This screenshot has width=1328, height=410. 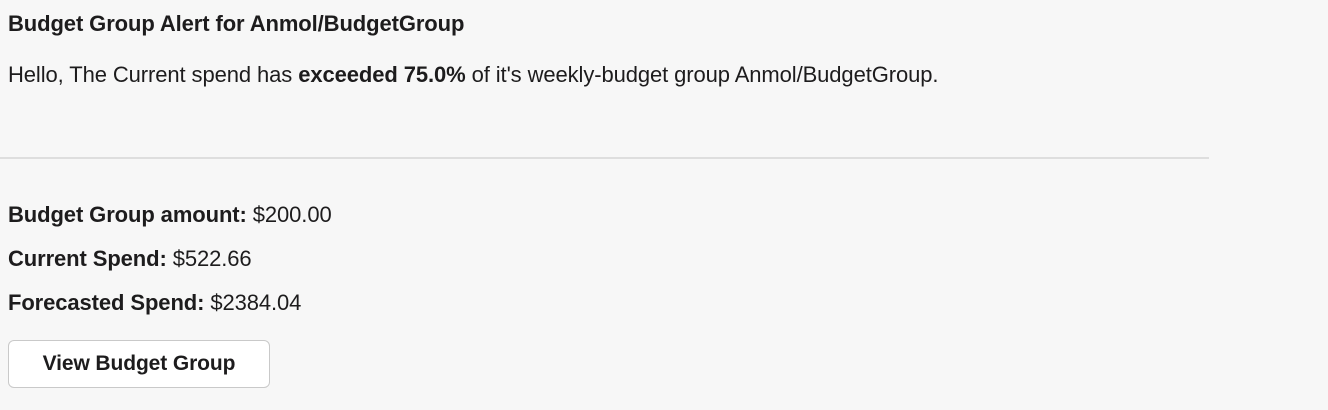 I want to click on alert-title: Budget Group Alert for Anmol/BudgetGroup, so click(x=236, y=23).